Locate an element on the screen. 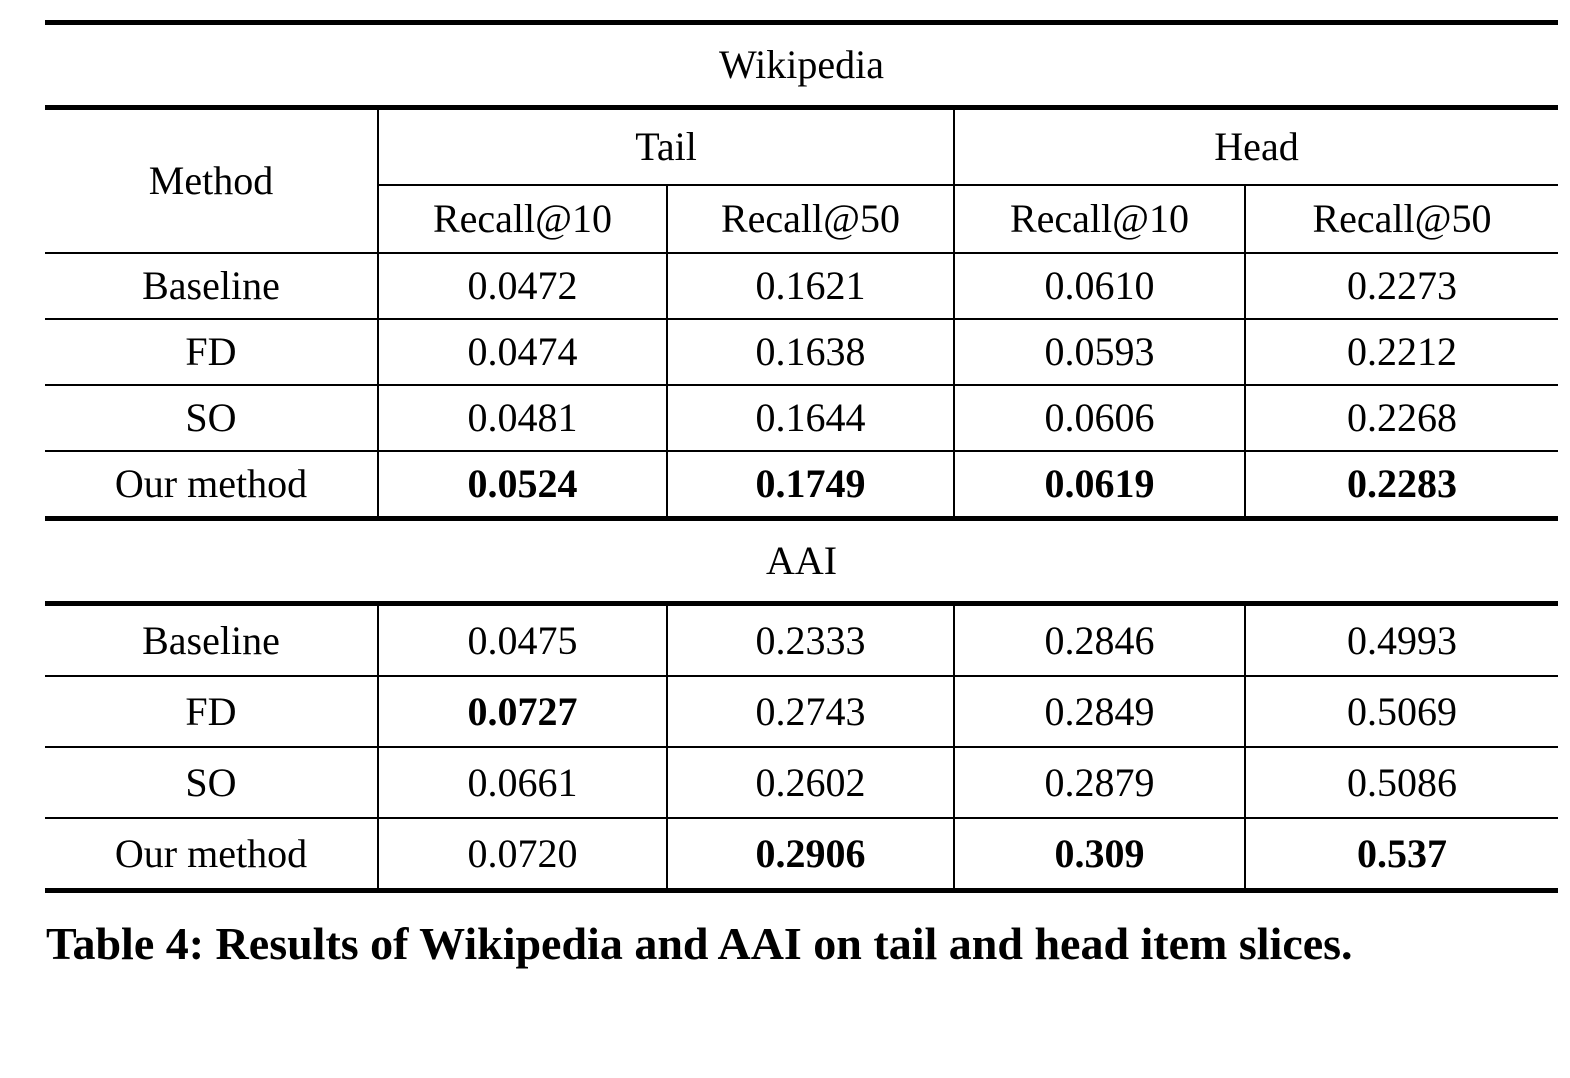 The width and height of the screenshot is (1570, 1078). table-row: SO 0.0661 0.2602 0.2879 0.5086 is located at coordinates (801, 783).